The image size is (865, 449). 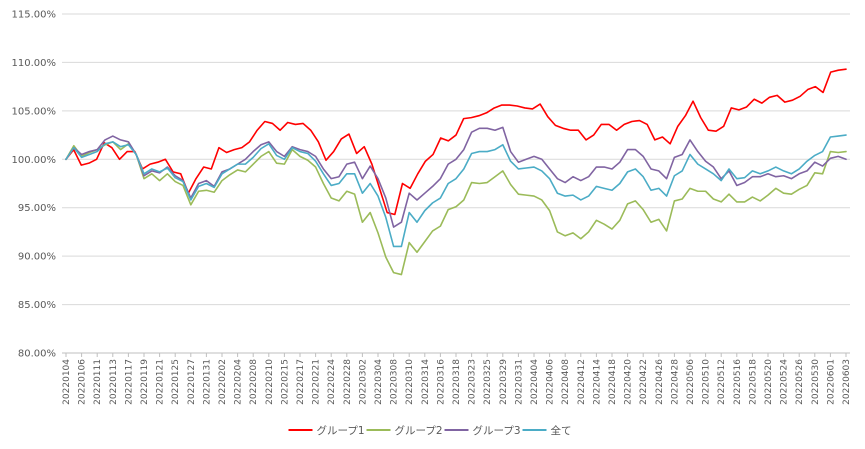 What do you see at coordinates (98, 382) in the screenshot?
I see `x-tick-label: 20220111` at bounding box center [98, 382].